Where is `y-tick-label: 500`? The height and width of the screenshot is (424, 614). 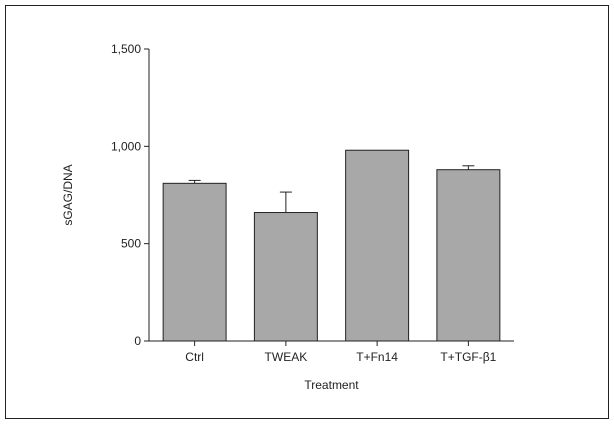 y-tick-label: 500 is located at coordinates (131, 244).